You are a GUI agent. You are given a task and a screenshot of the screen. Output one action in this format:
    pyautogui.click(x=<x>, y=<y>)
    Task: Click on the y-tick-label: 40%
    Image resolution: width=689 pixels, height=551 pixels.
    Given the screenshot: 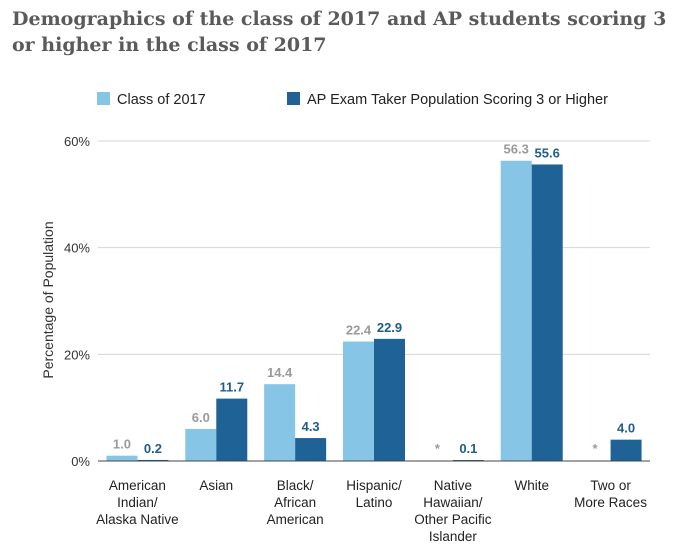 What is the action you would take?
    pyautogui.click(x=77, y=248)
    